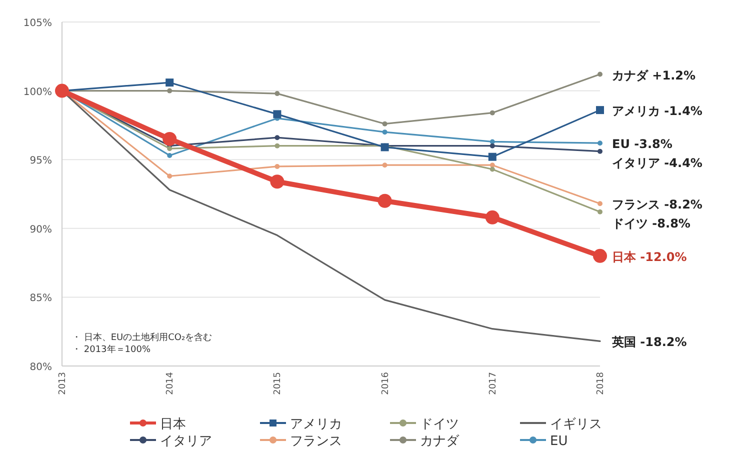 The width and height of the screenshot is (730, 455). I want to click on text: イタリア -4.4%, so click(657, 163).